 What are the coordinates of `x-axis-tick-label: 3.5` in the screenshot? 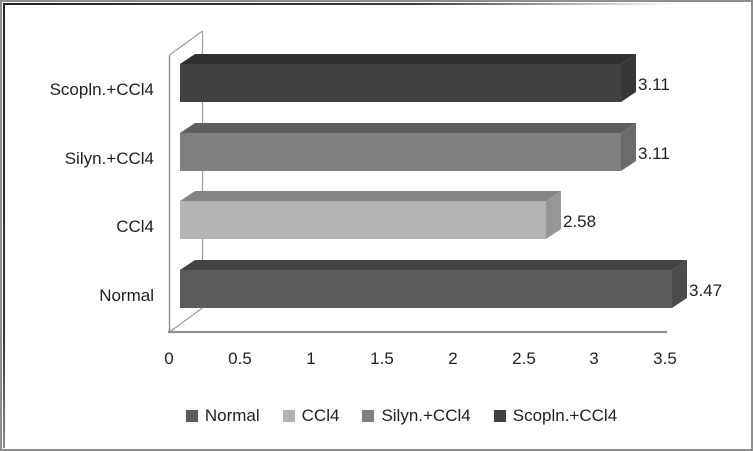 It's located at (665, 358).